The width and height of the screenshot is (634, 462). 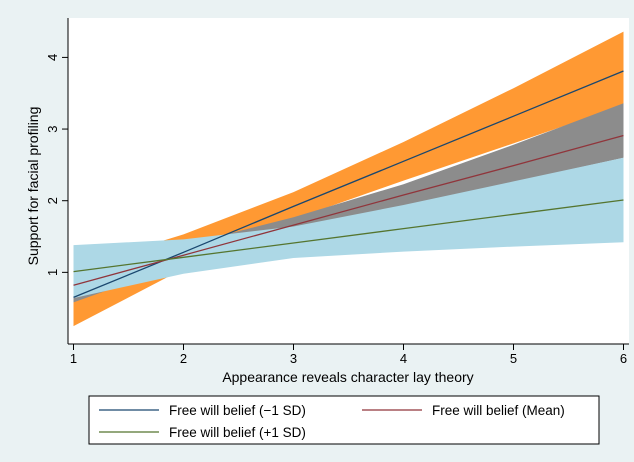 I want to click on y-tick-label: 2, so click(x=52, y=200).